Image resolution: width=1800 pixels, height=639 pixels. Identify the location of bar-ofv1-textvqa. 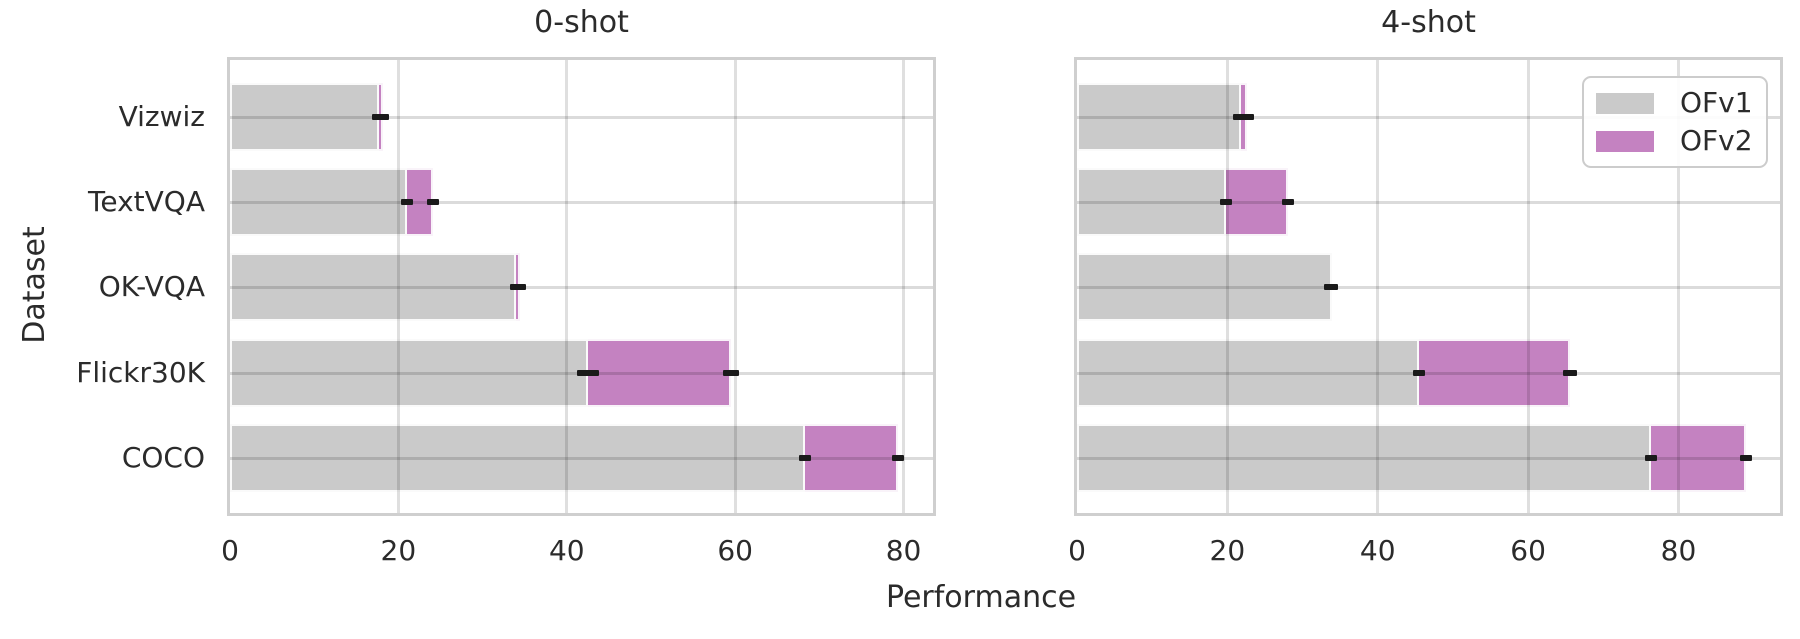
(1151, 202).